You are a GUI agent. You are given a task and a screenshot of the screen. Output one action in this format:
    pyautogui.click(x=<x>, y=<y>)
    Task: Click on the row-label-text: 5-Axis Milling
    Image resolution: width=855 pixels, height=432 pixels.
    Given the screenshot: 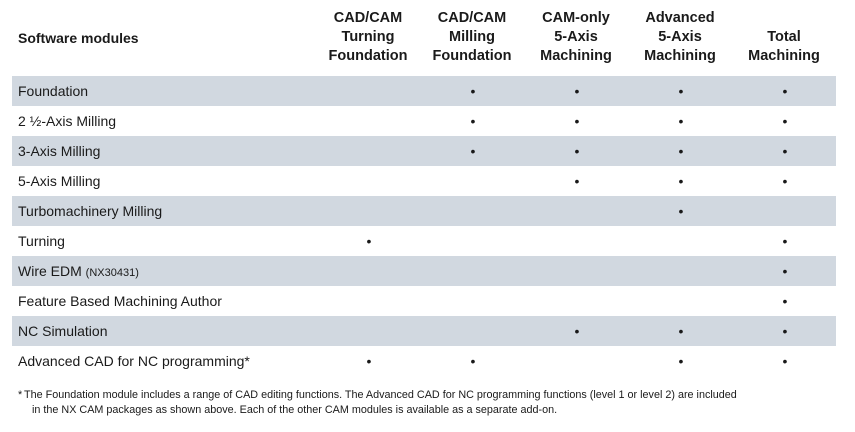 What is the action you would take?
    pyautogui.click(x=59, y=181)
    